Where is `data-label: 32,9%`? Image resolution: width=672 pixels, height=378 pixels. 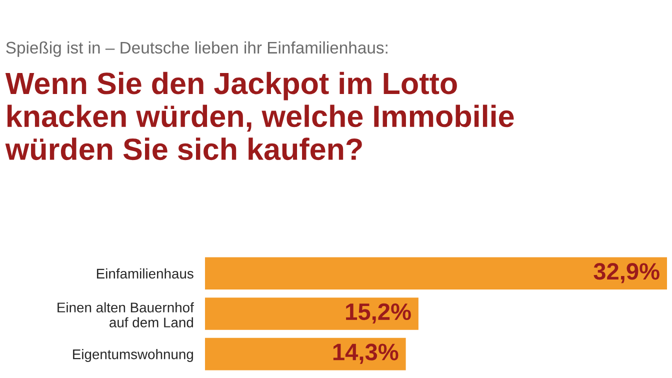
data-label: 32,9% is located at coordinates (627, 273).